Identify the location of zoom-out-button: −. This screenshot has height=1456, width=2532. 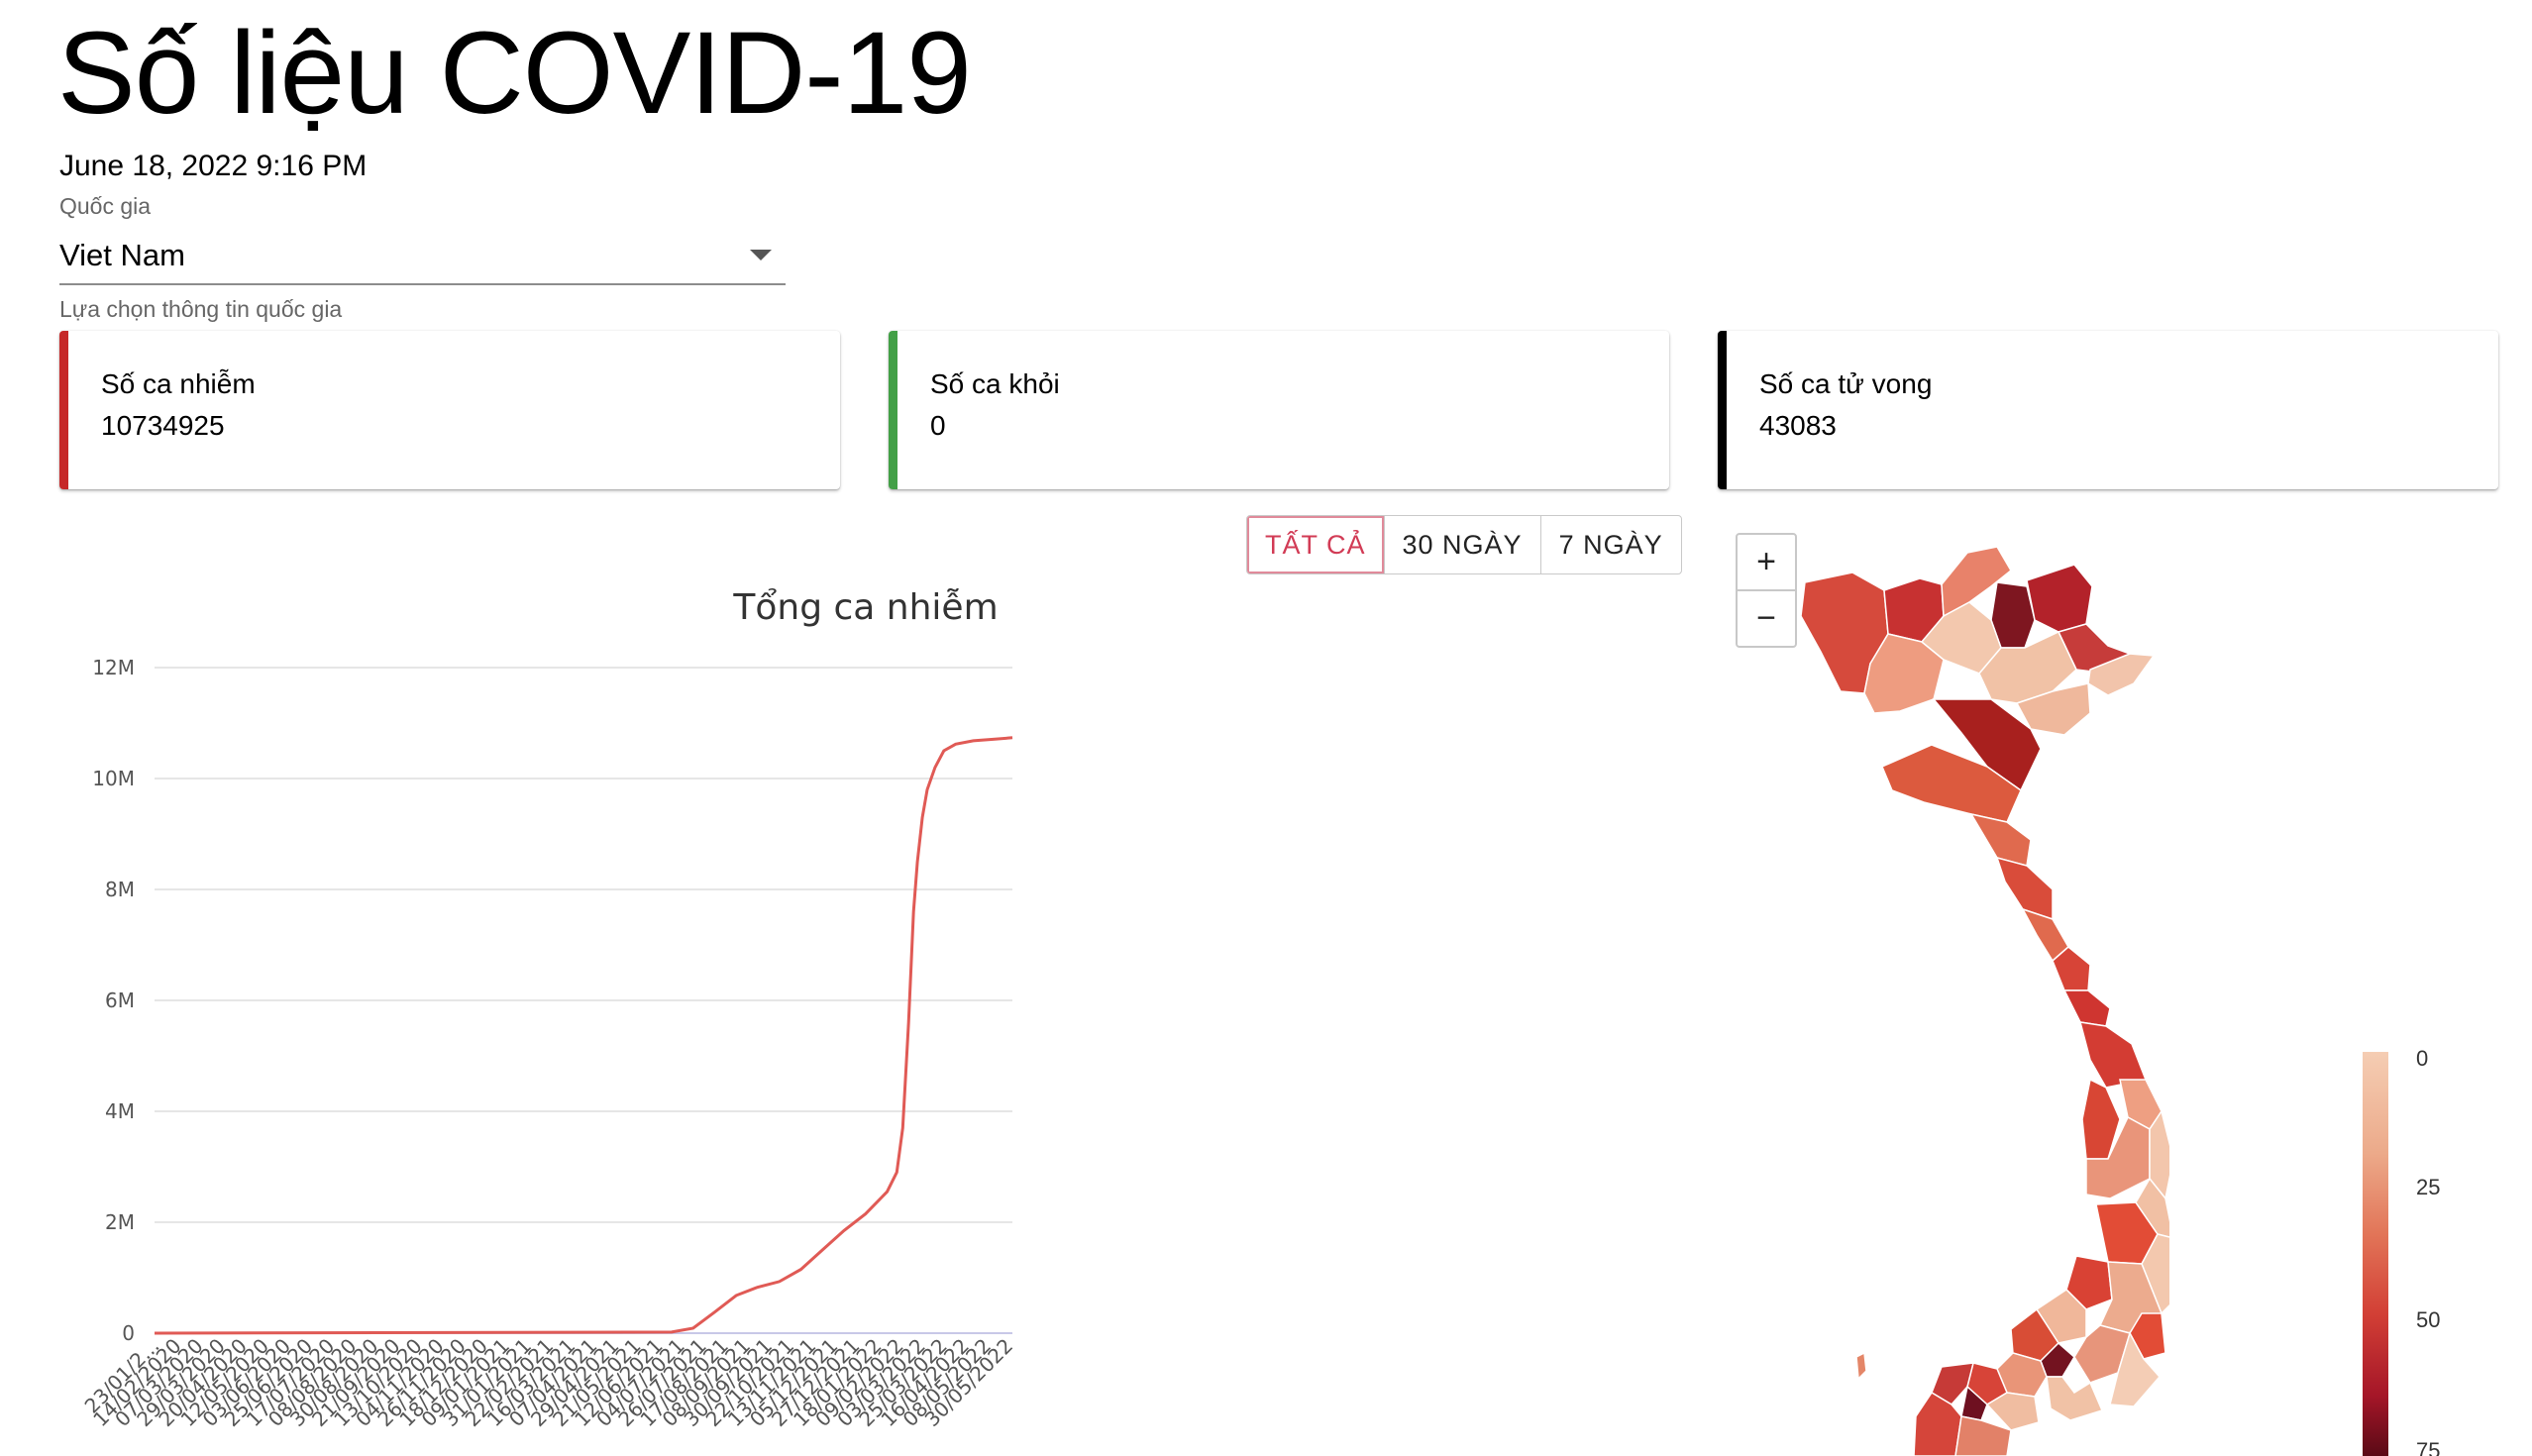
(1766, 618).